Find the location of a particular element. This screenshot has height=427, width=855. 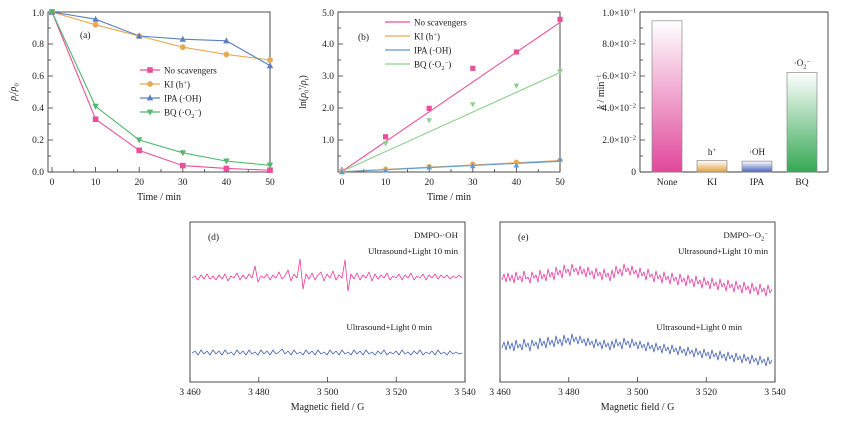

panel-e-trace-0min is located at coordinates (637, 350).